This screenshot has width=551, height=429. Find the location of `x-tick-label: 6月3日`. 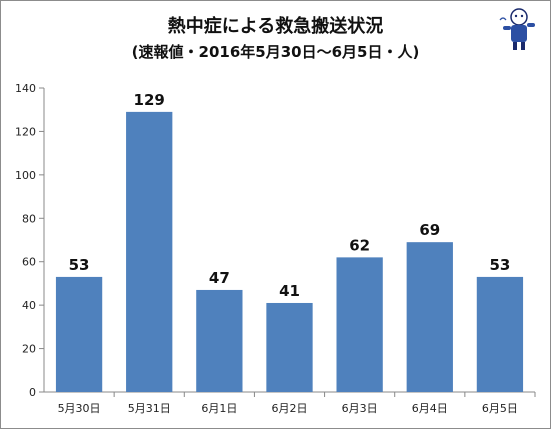

x-tick-label: 6月3日 is located at coordinates (360, 408).